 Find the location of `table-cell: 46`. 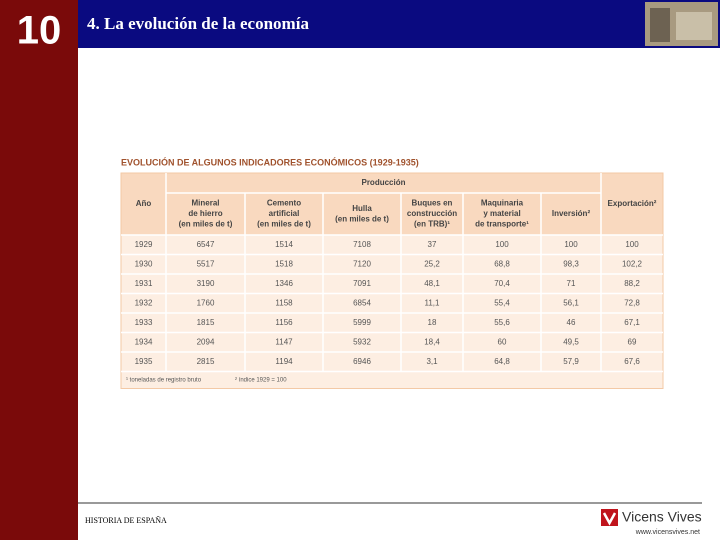

table-cell: 46 is located at coordinates (571, 322).